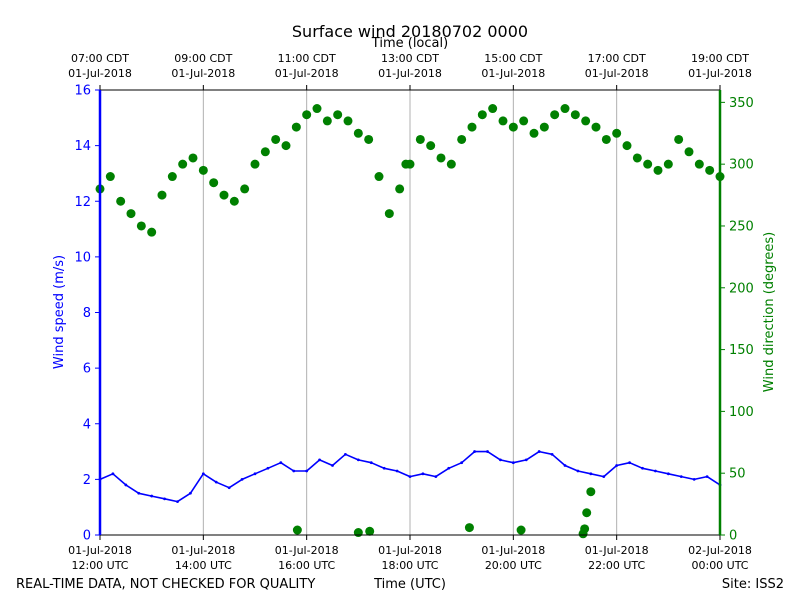 This screenshot has width=800, height=600. Describe the element at coordinates (617, 58) in the screenshot. I see `top-tick-time-label: 17:00 CDT` at that location.